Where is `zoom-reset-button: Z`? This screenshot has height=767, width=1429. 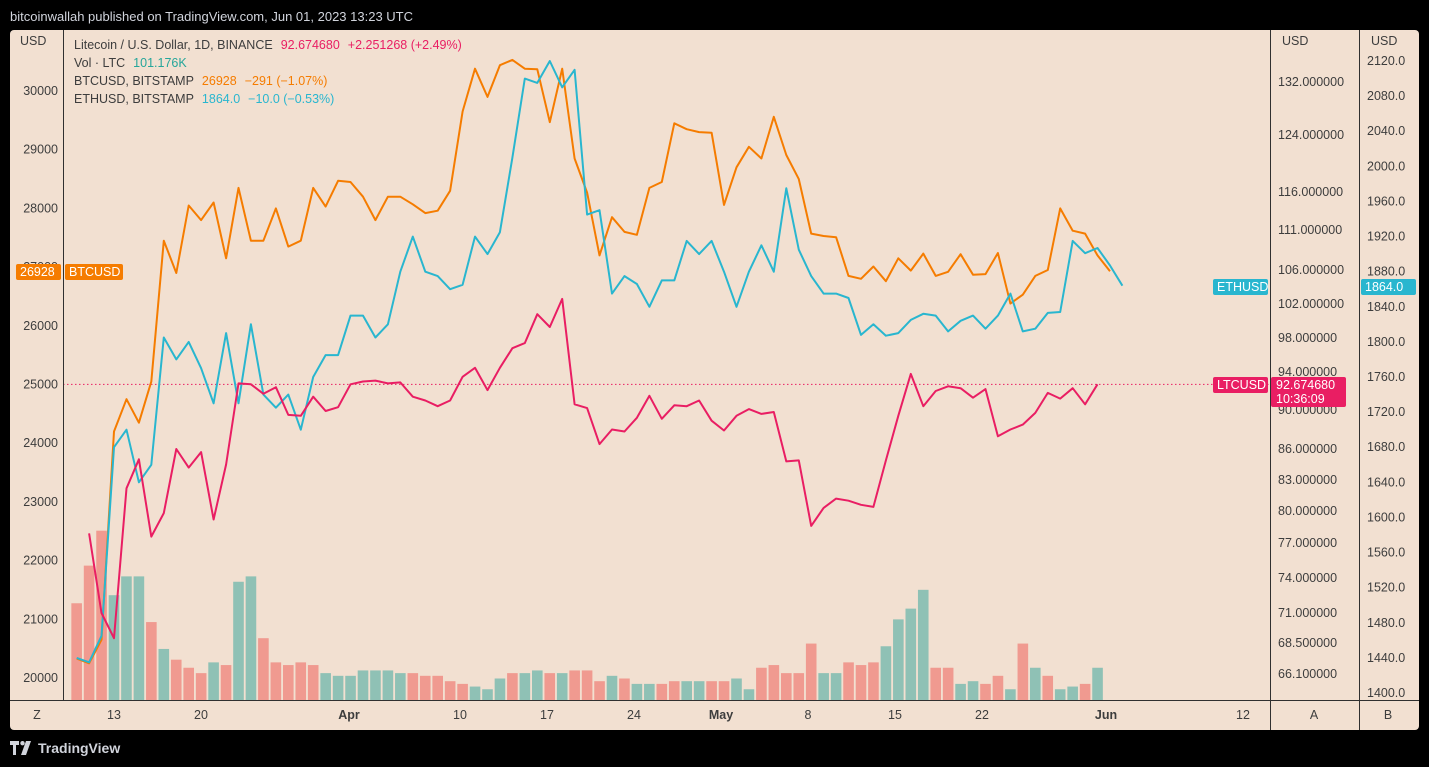 zoom-reset-button: Z is located at coordinates (37, 715).